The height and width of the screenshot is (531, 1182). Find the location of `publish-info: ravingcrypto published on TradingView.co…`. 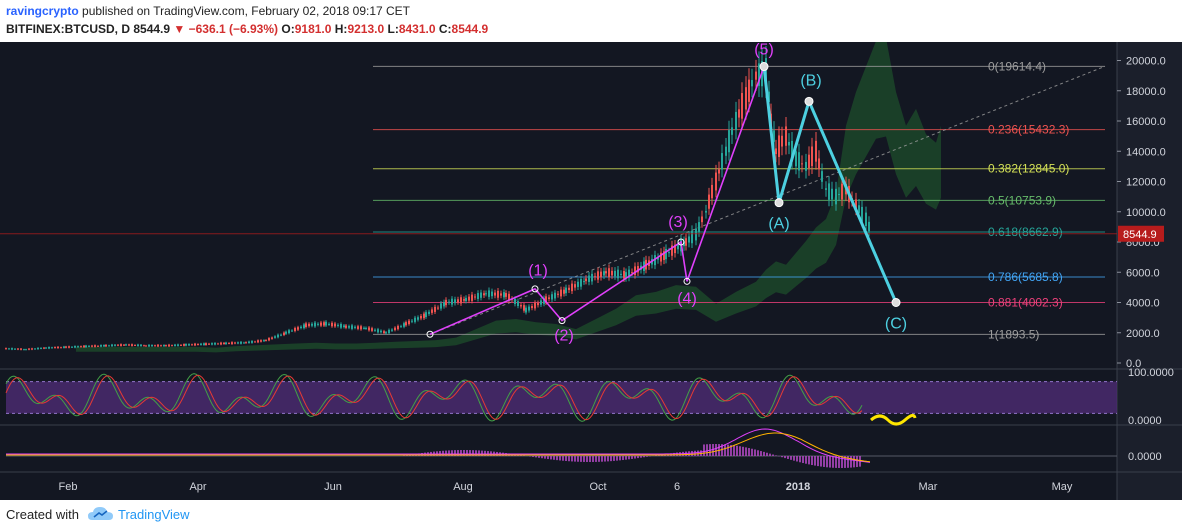

publish-info: ravingcrypto published on TradingView.co… is located at coordinates (208, 11).